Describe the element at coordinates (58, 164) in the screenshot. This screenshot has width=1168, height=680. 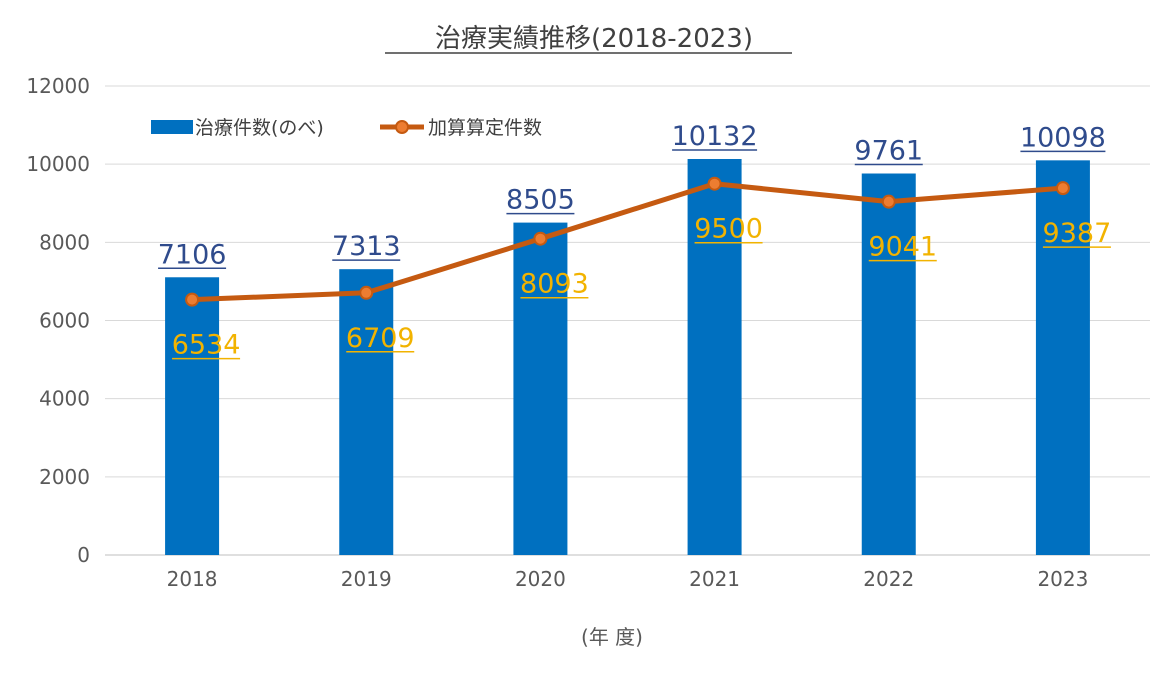
I see `y-tick-label: 10000` at that location.